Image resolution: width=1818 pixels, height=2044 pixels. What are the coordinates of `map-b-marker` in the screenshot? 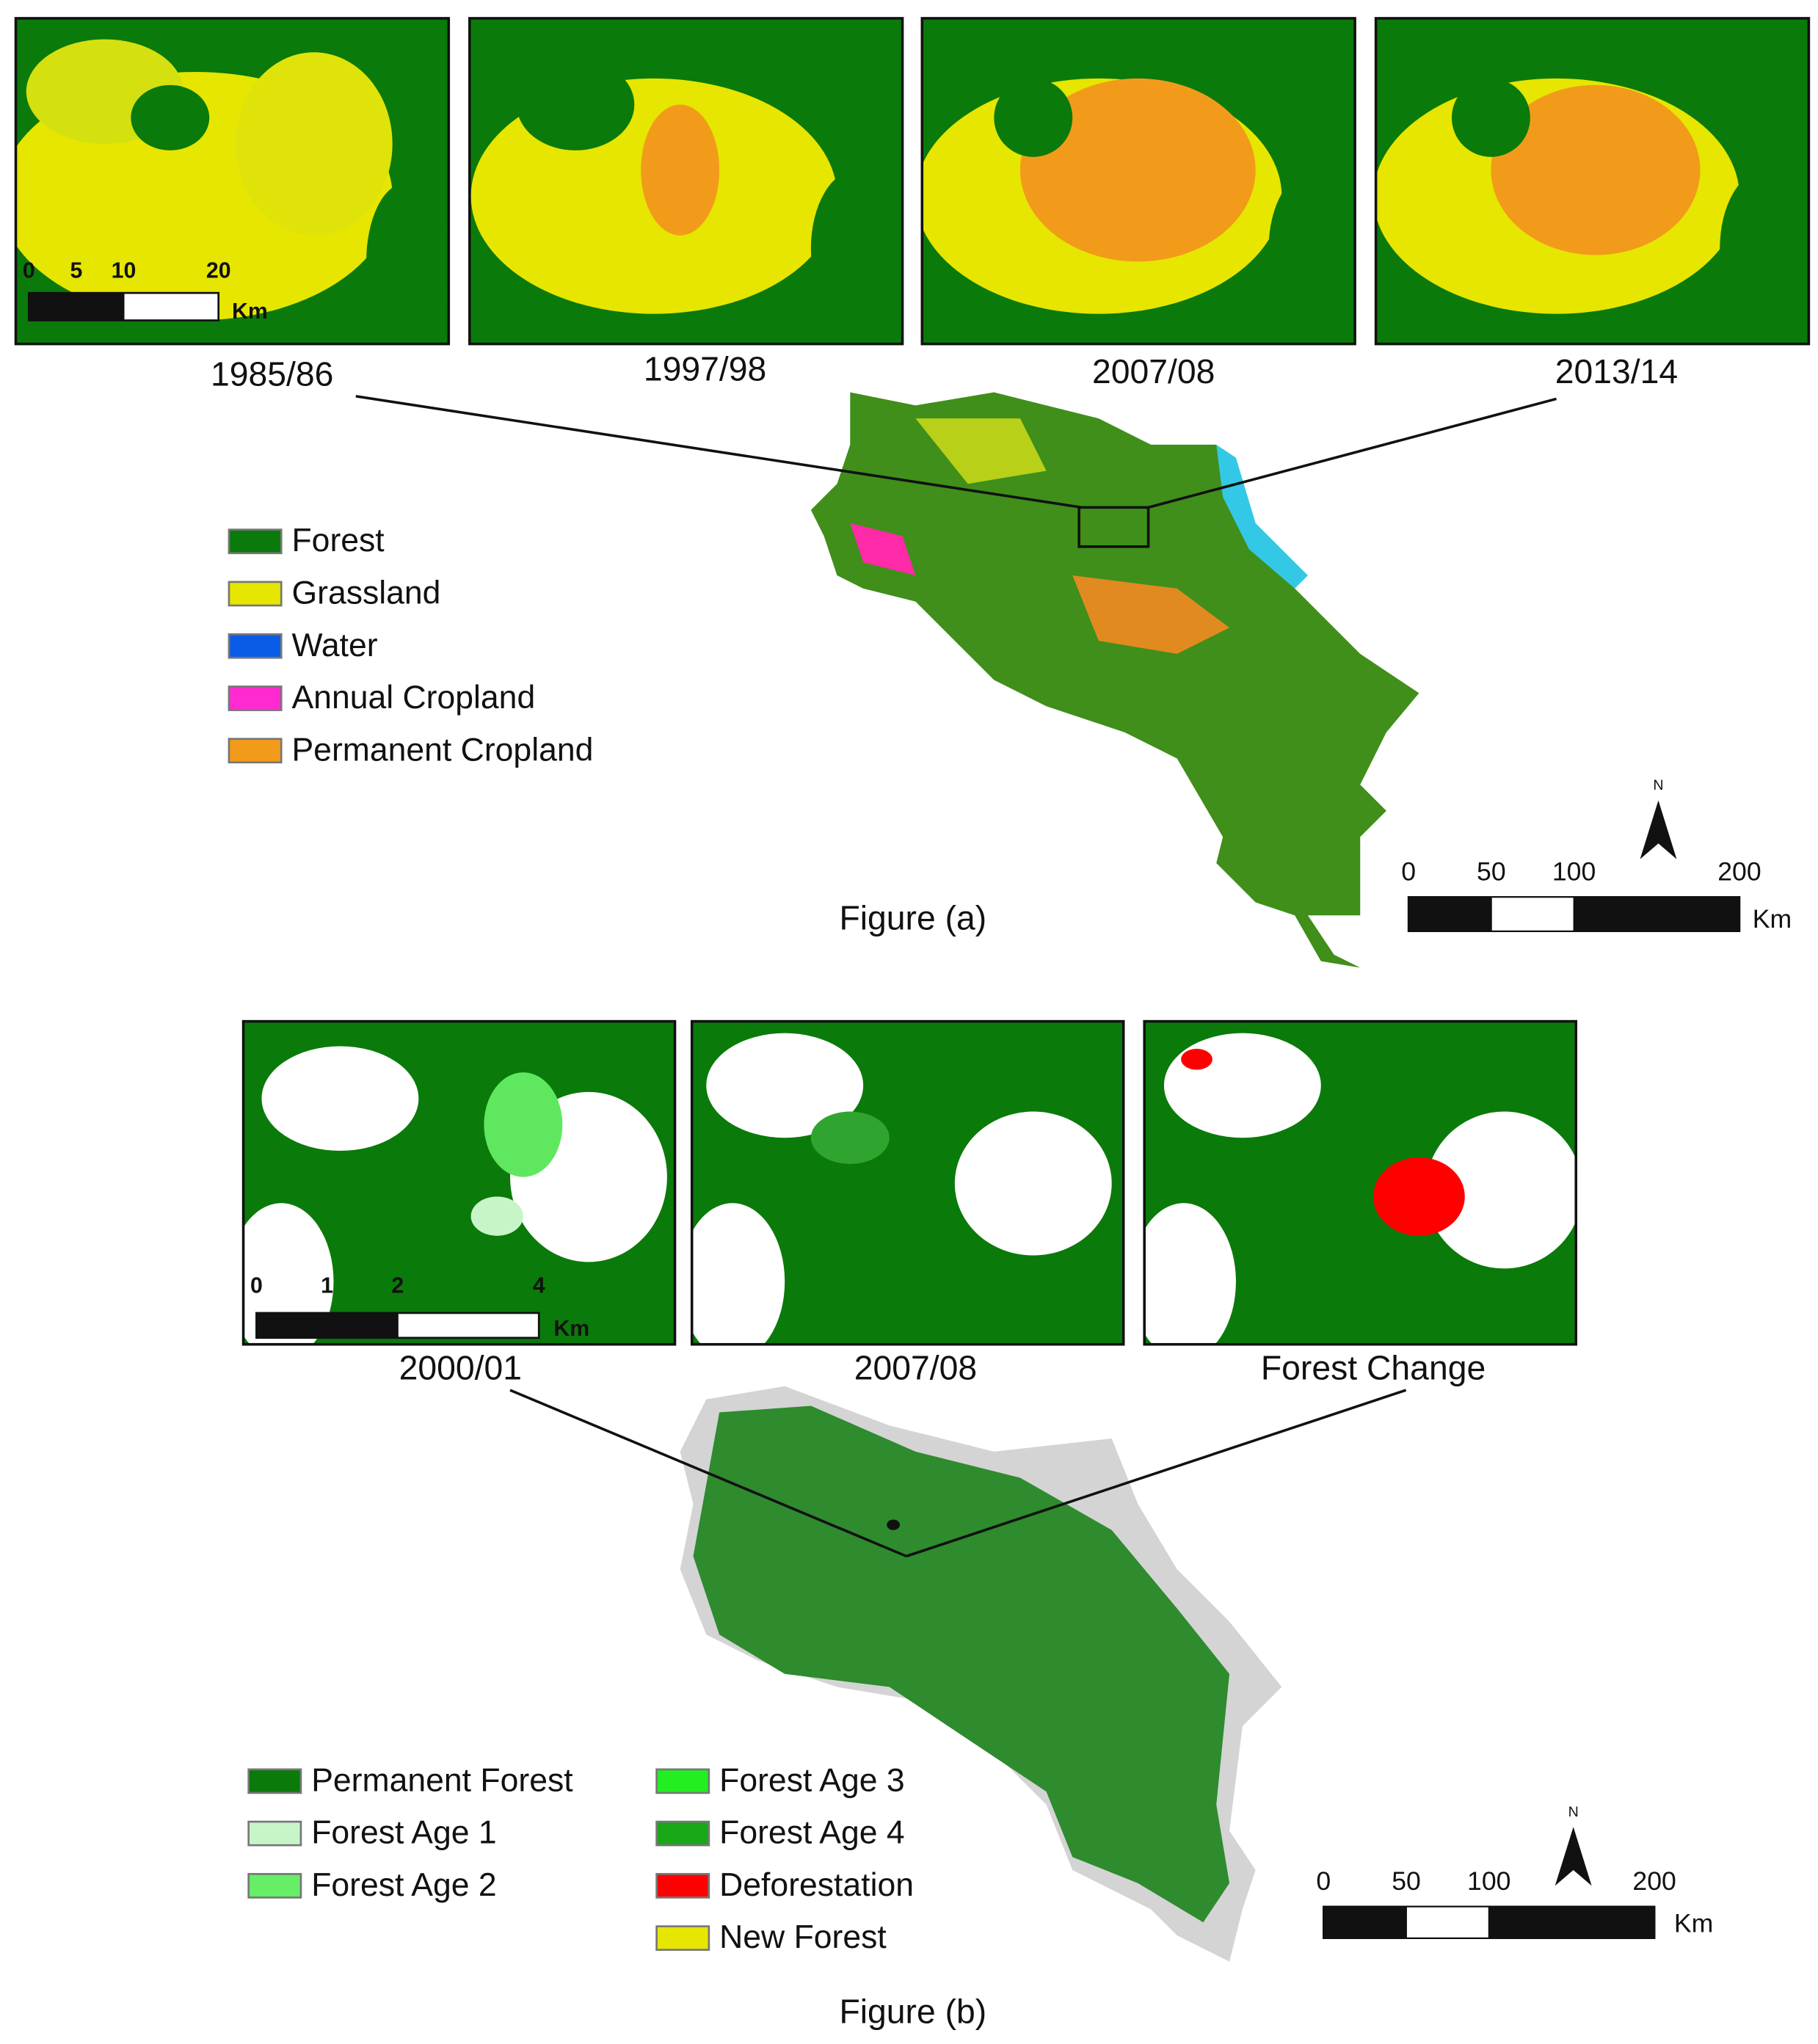 It's located at (894, 1524).